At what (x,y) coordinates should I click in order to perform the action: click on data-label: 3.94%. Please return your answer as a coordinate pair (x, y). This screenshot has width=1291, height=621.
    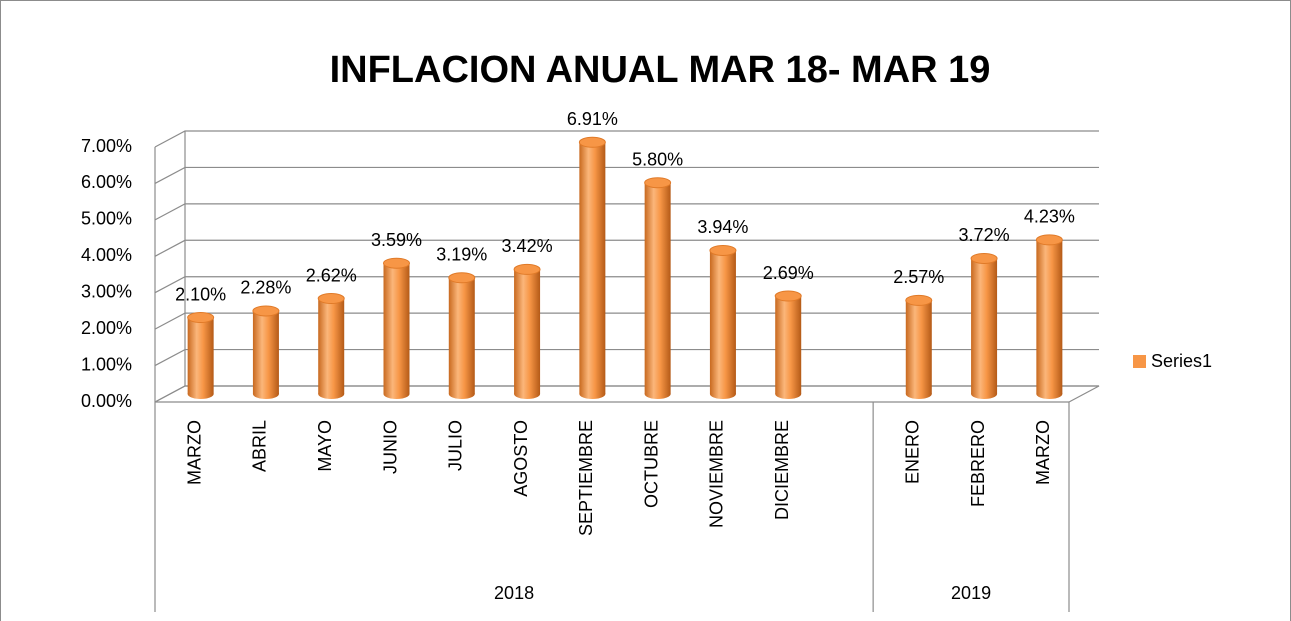
    Looking at the image, I should click on (722, 227).